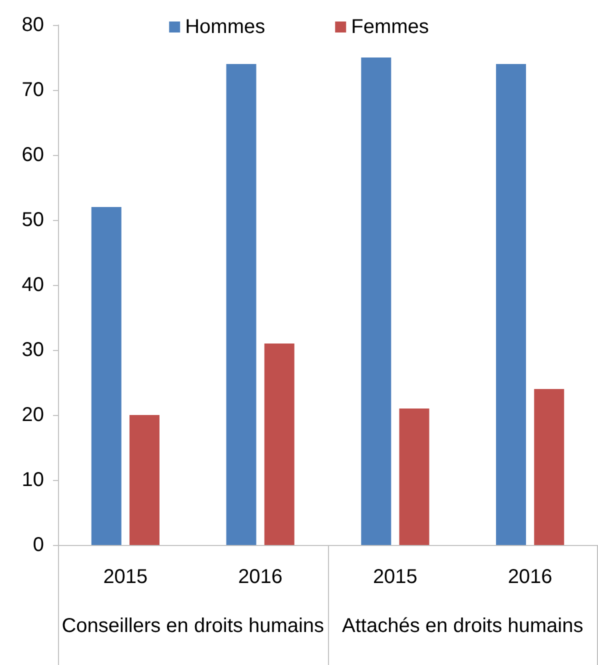 The width and height of the screenshot is (598, 665). I want to click on y-tick-label: 30, so click(33, 350).